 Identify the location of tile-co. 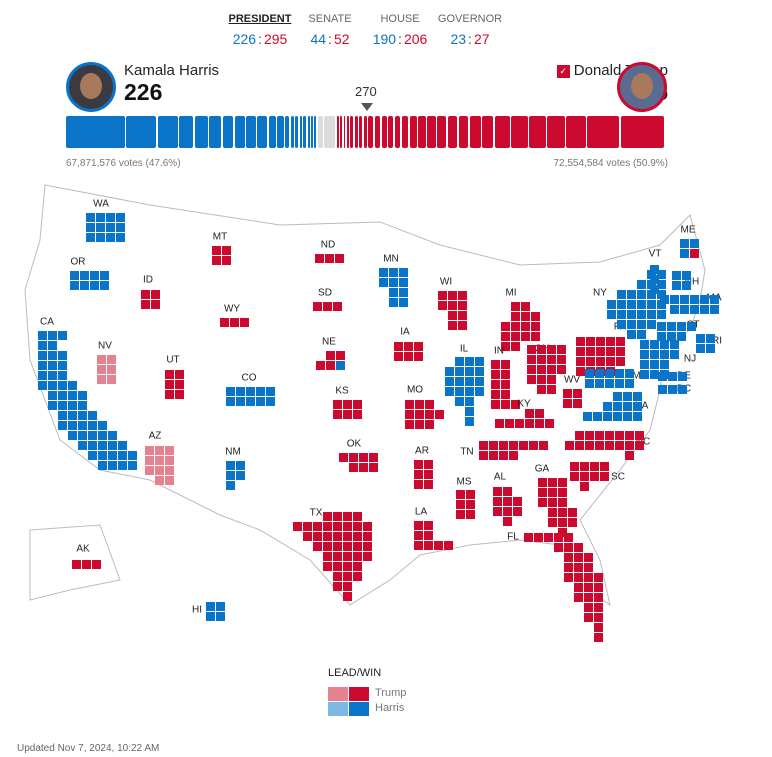
(270, 391).